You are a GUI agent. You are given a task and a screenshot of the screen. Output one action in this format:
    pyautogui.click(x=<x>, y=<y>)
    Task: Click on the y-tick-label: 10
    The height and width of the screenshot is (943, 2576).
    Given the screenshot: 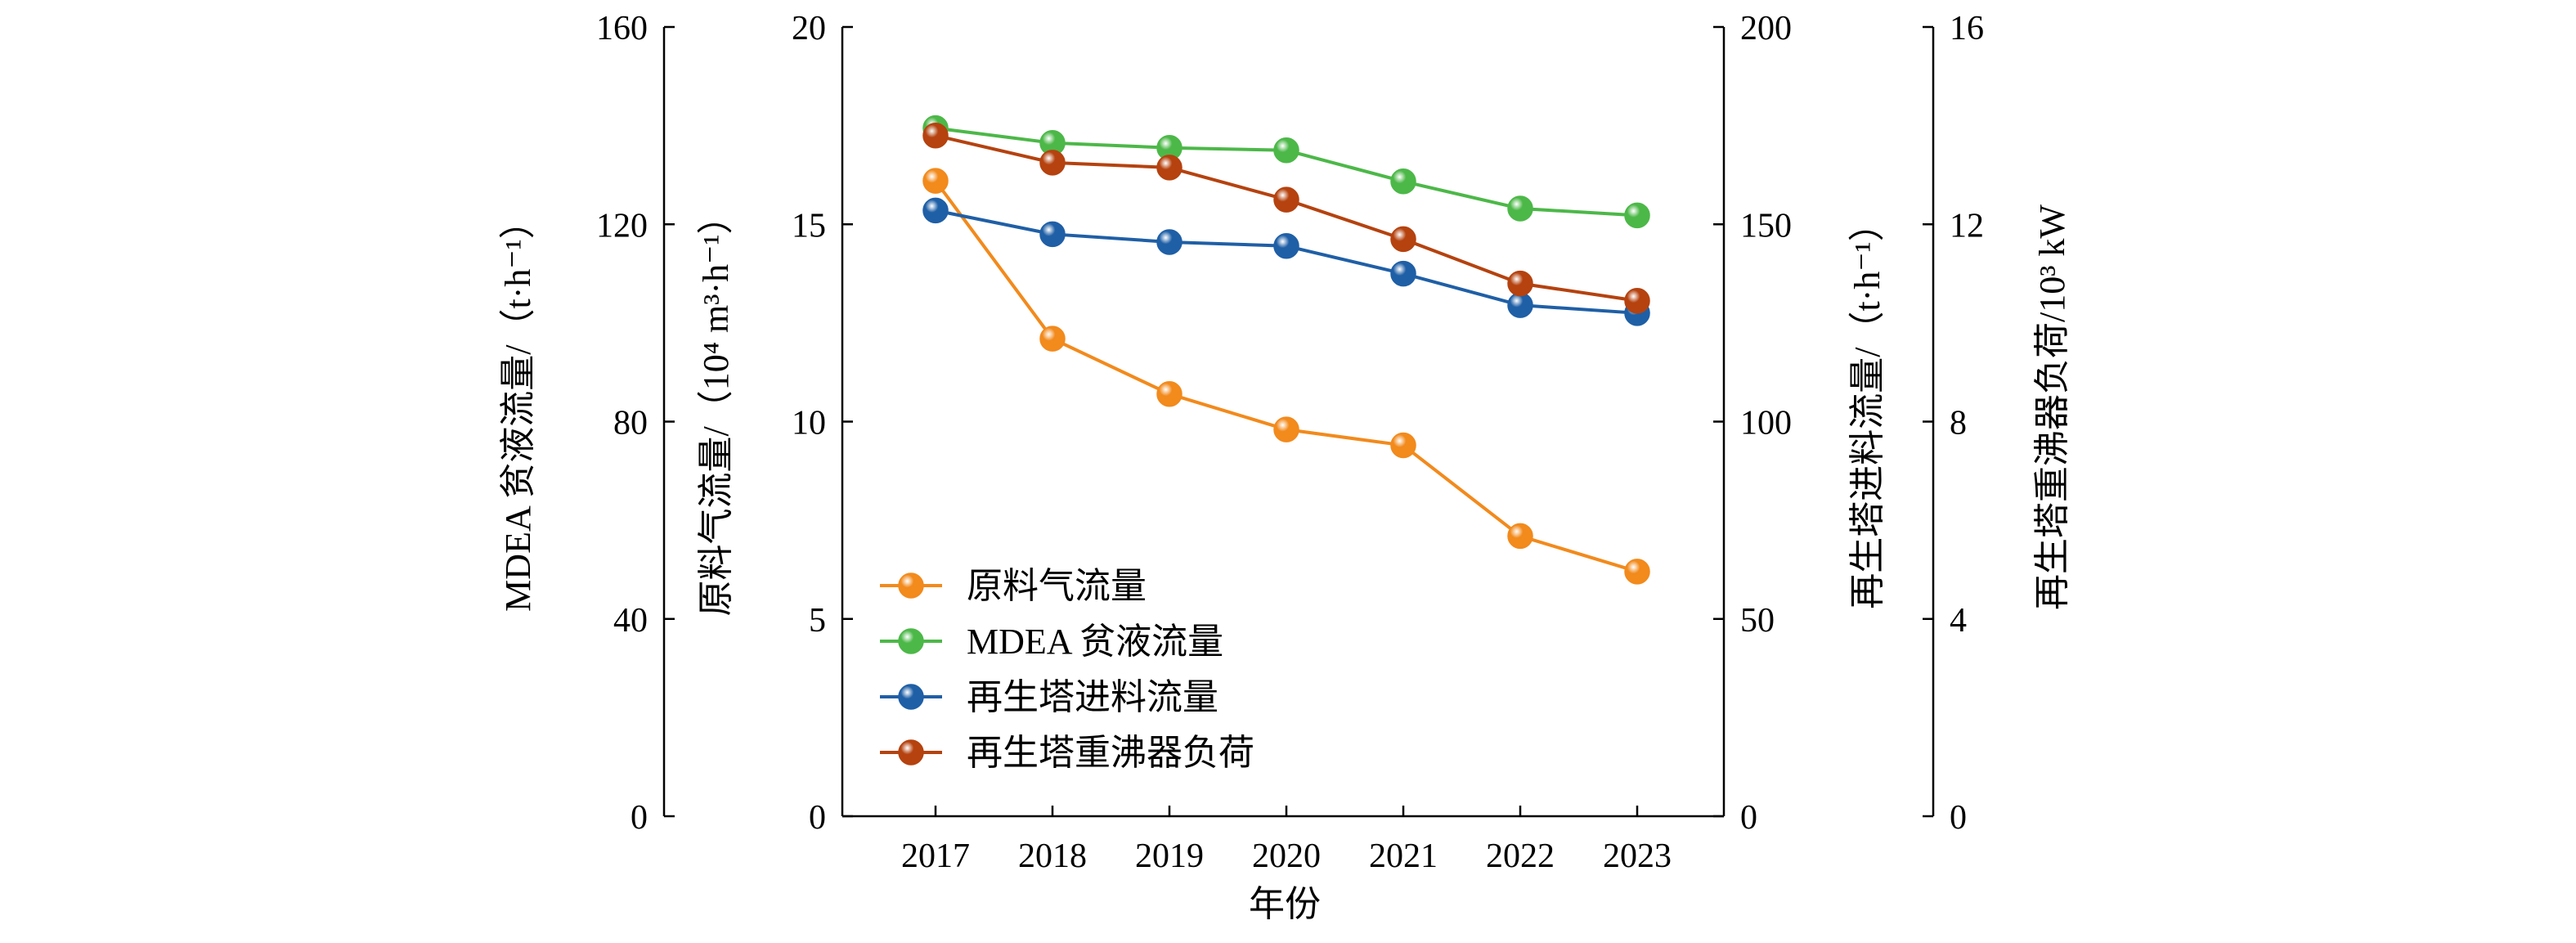 What is the action you would take?
    pyautogui.click(x=809, y=423)
    